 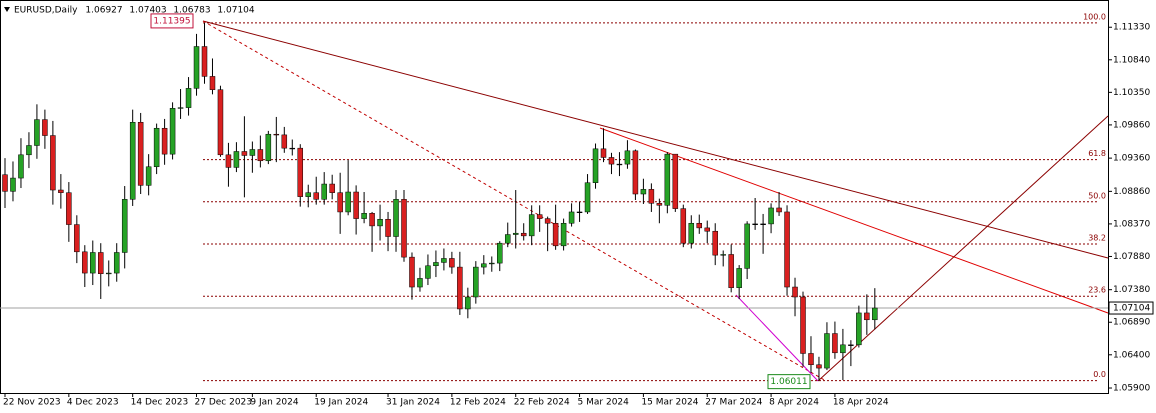 What do you see at coordinates (1131, 290) in the screenshot?
I see `y-tick-label: 1.07380` at bounding box center [1131, 290].